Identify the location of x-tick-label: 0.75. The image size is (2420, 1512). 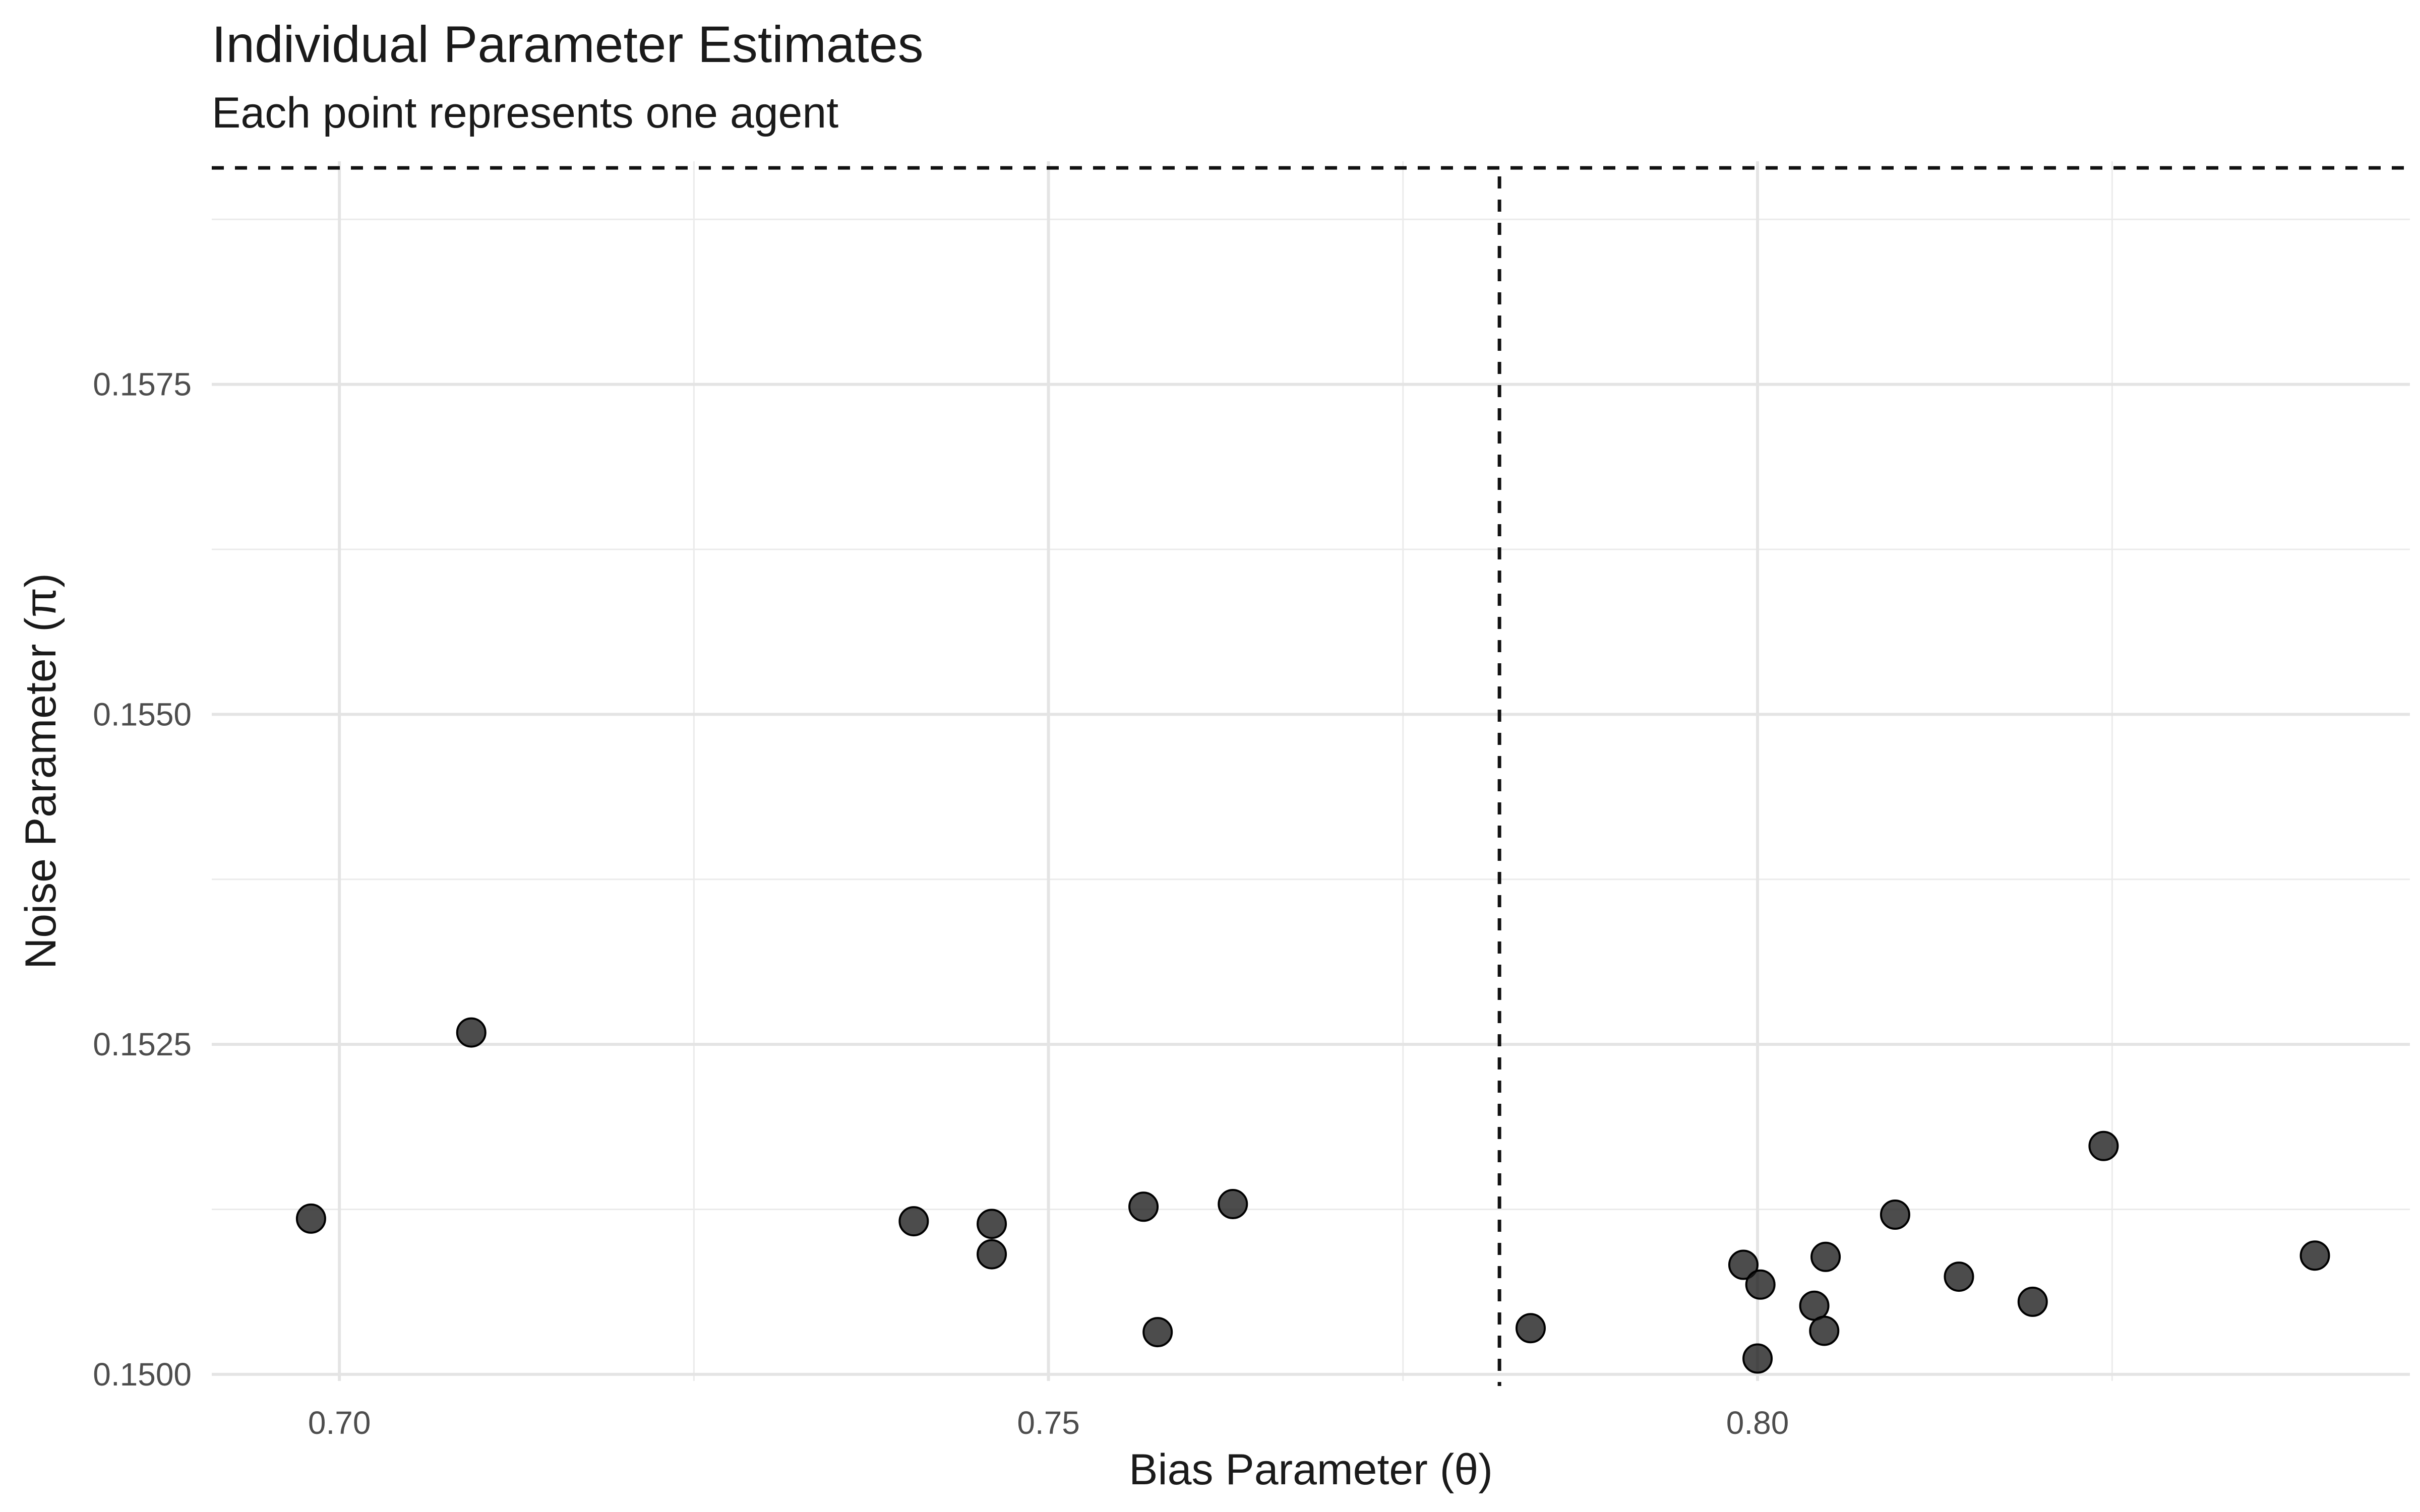
(1048, 1423).